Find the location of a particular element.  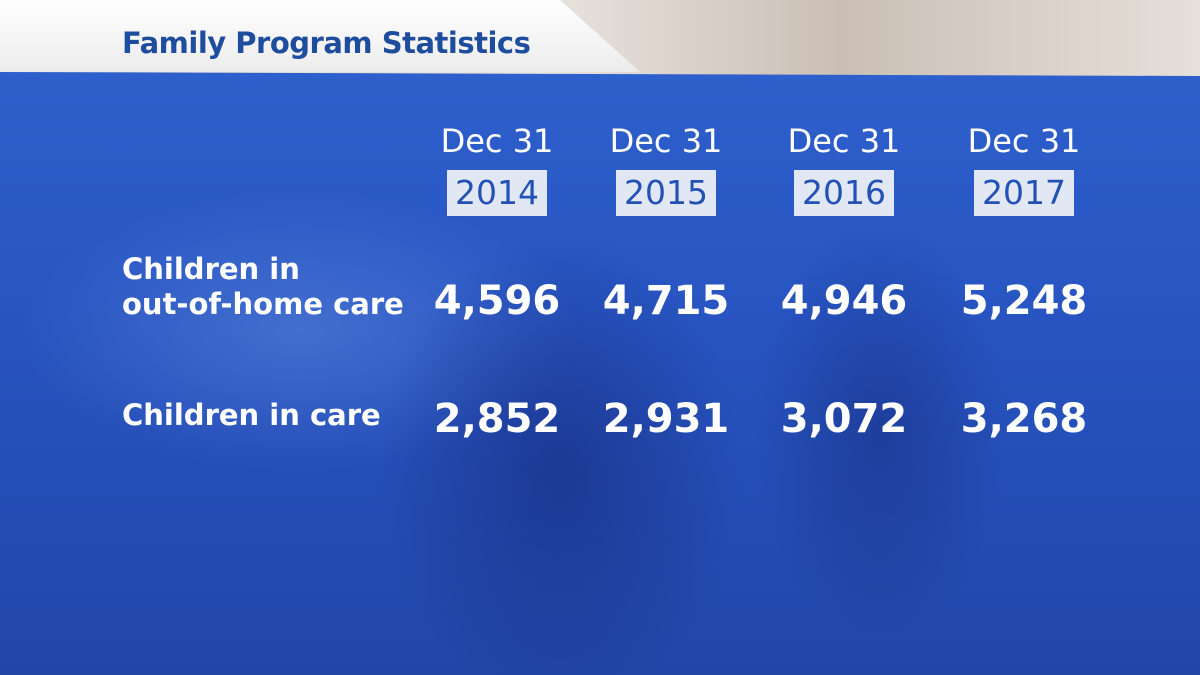

column-year: 2014 is located at coordinates (497, 193).